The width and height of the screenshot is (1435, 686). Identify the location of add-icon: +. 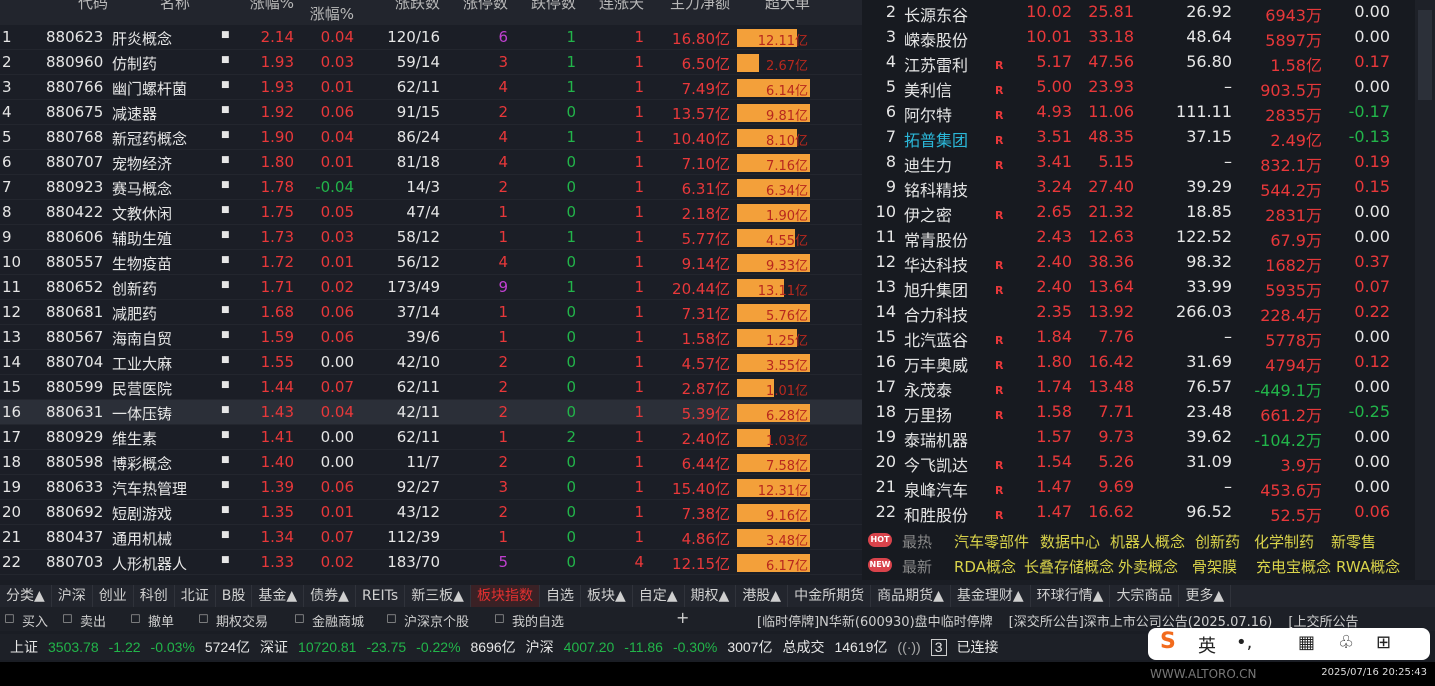
(683, 617).